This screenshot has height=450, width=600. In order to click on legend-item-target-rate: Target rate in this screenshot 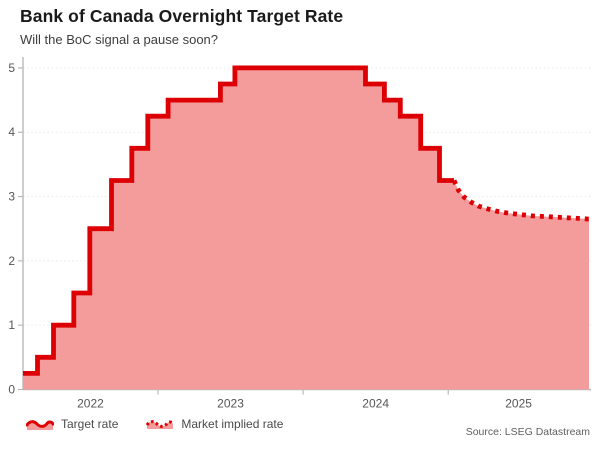, I will do `click(72, 424)`.